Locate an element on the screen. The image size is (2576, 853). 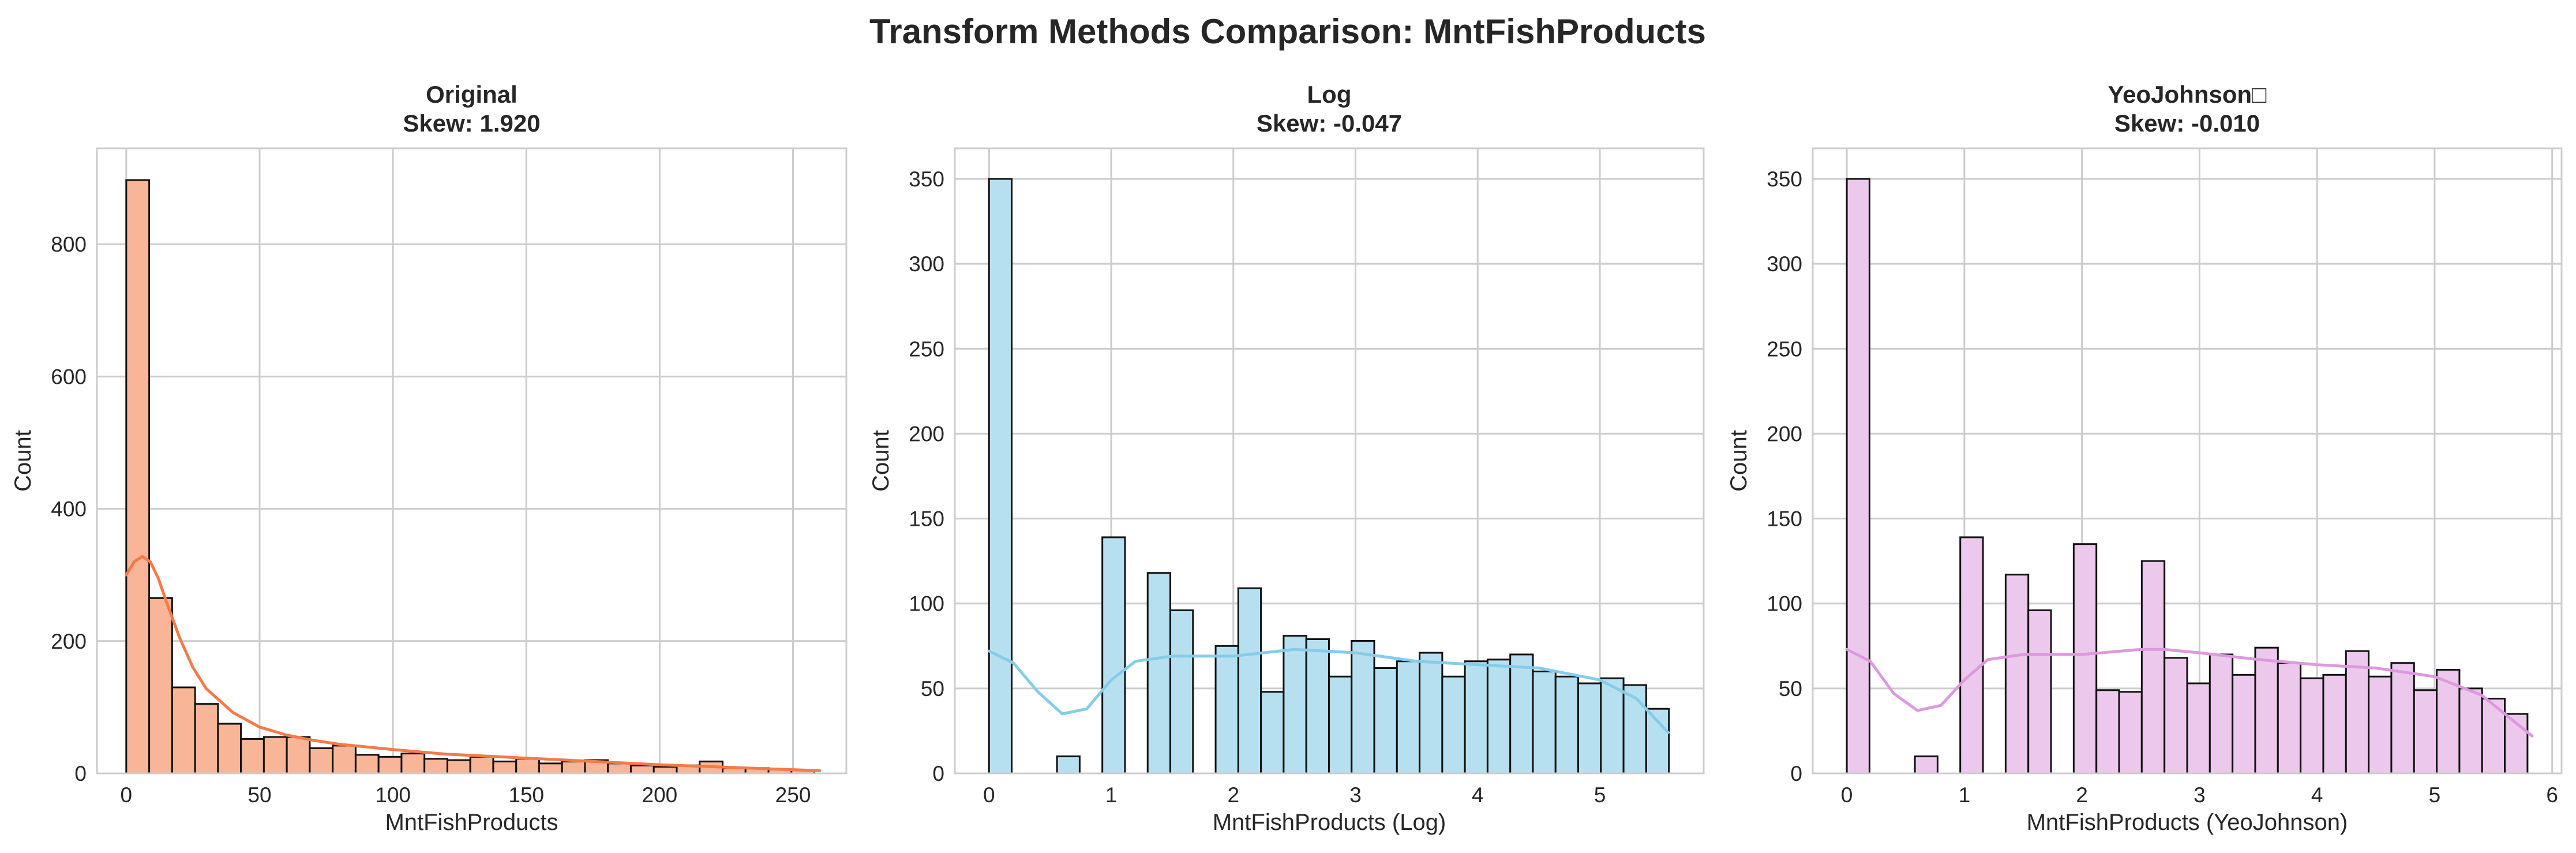
x-tick-label: 3 is located at coordinates (2199, 795).